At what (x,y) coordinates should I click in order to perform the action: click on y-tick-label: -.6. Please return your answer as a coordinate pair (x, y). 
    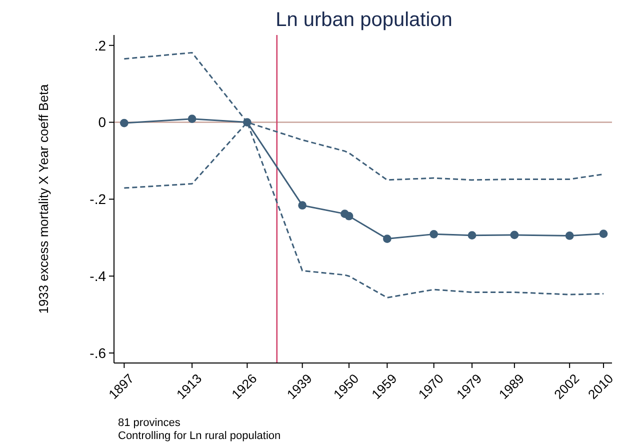
    Looking at the image, I should click on (98, 352).